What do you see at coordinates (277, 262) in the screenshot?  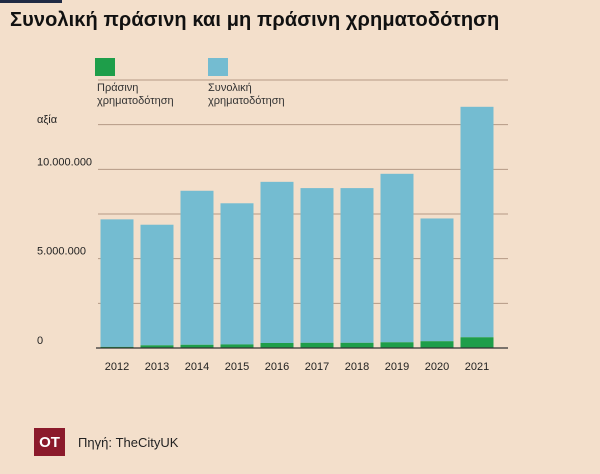 I see `bar-total-2016` at bounding box center [277, 262].